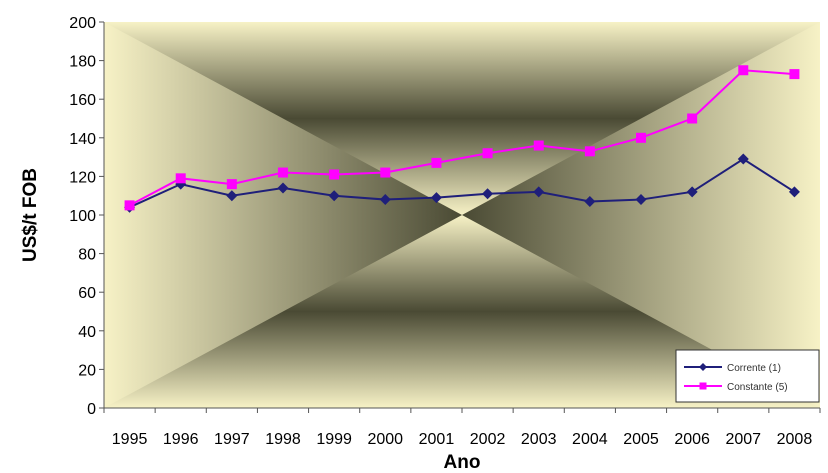  What do you see at coordinates (795, 439) in the screenshot?
I see `x-tick-label: 2008` at bounding box center [795, 439].